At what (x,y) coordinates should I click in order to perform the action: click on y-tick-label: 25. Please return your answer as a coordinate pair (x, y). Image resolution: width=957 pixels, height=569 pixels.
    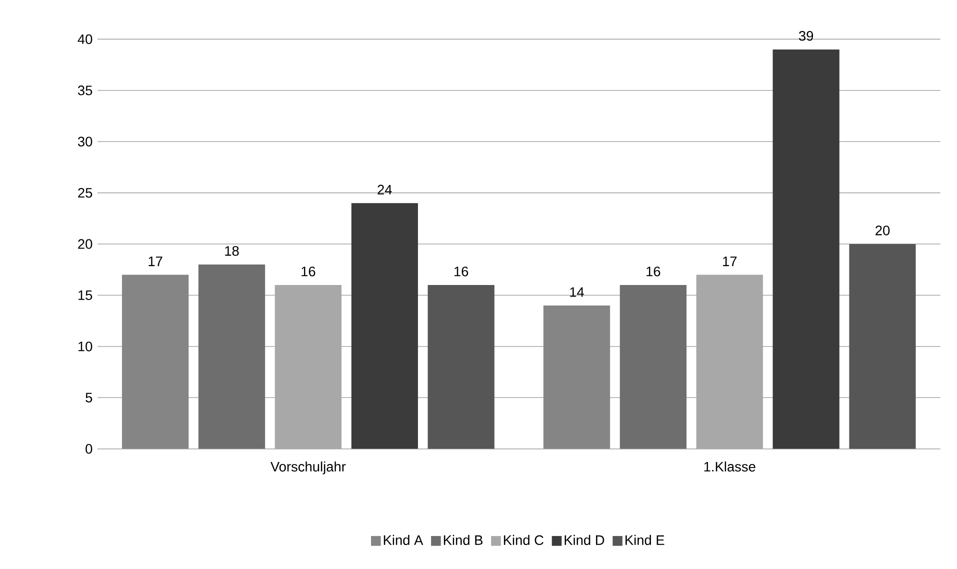
    Looking at the image, I should click on (85, 193).